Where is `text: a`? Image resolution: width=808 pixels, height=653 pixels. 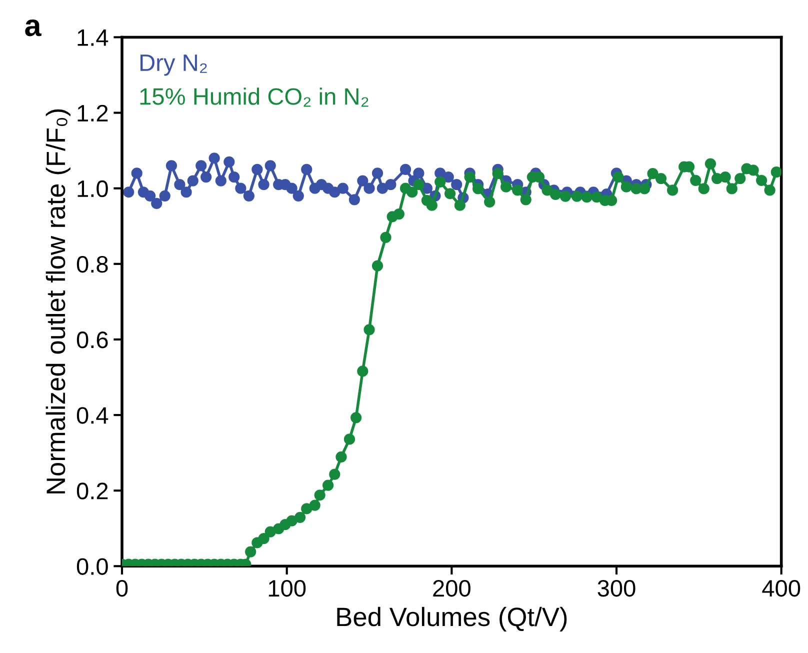
text: a is located at coordinates (33, 27).